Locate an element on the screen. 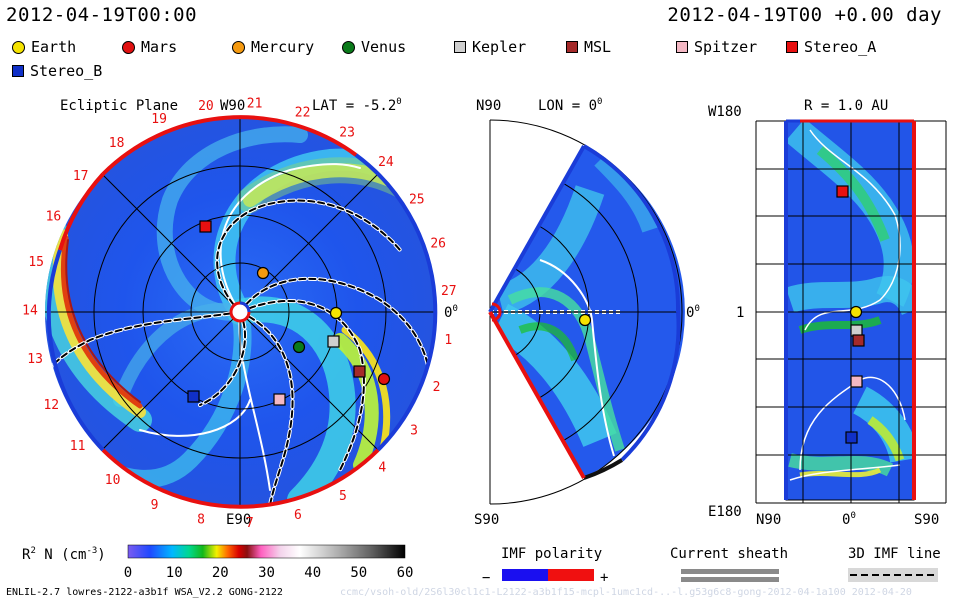 Image resolution: width=960 pixels, height=600 pixels. carrington-label: 6 is located at coordinates (298, 515).